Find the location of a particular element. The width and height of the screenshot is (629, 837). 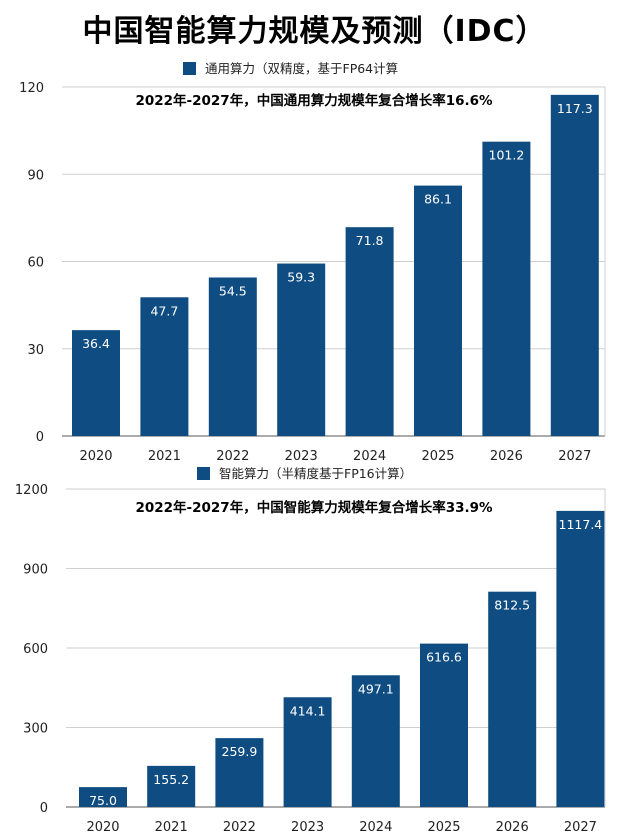

bar-value-label: 812.5 is located at coordinates (512, 605).